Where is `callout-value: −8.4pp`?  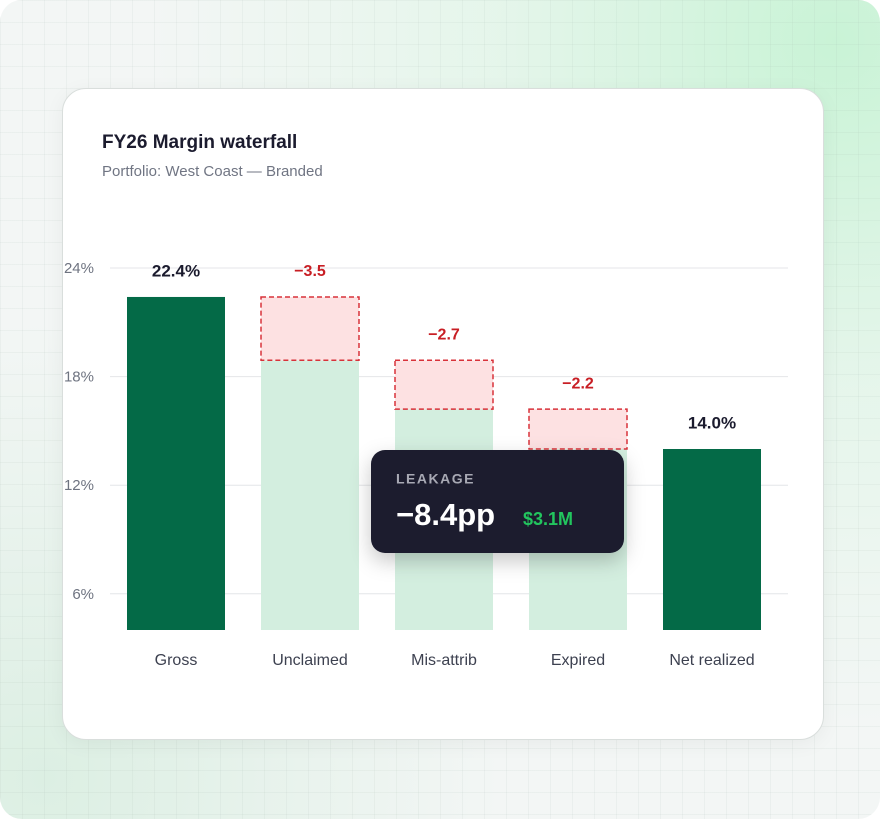
callout-value: −8.4pp is located at coordinates (445, 514).